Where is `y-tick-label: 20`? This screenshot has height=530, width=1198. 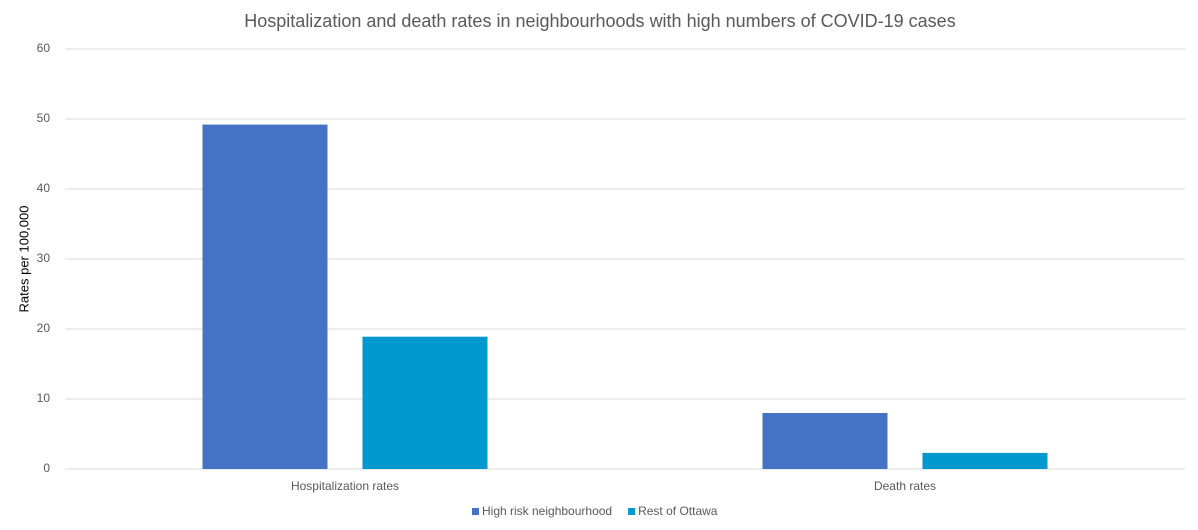 y-tick-label: 20 is located at coordinates (44, 328).